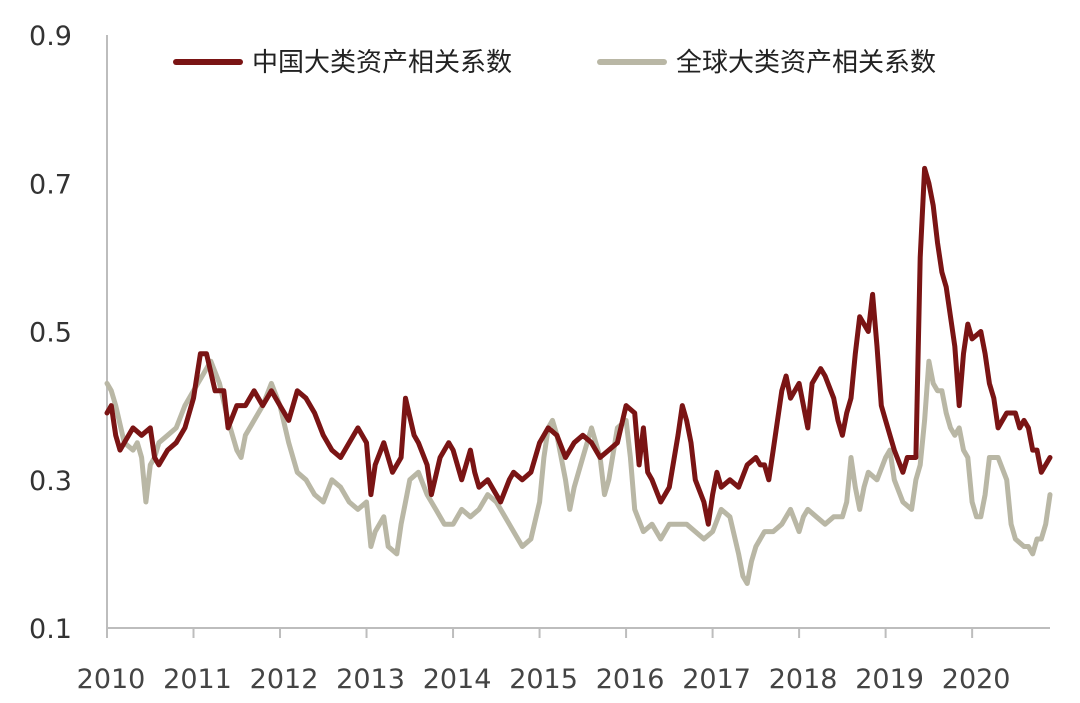 The width and height of the screenshot is (1080, 703). Describe the element at coordinates (806, 63) in the screenshot. I see `legend-label-global: 全球大类资产相关系数` at that location.